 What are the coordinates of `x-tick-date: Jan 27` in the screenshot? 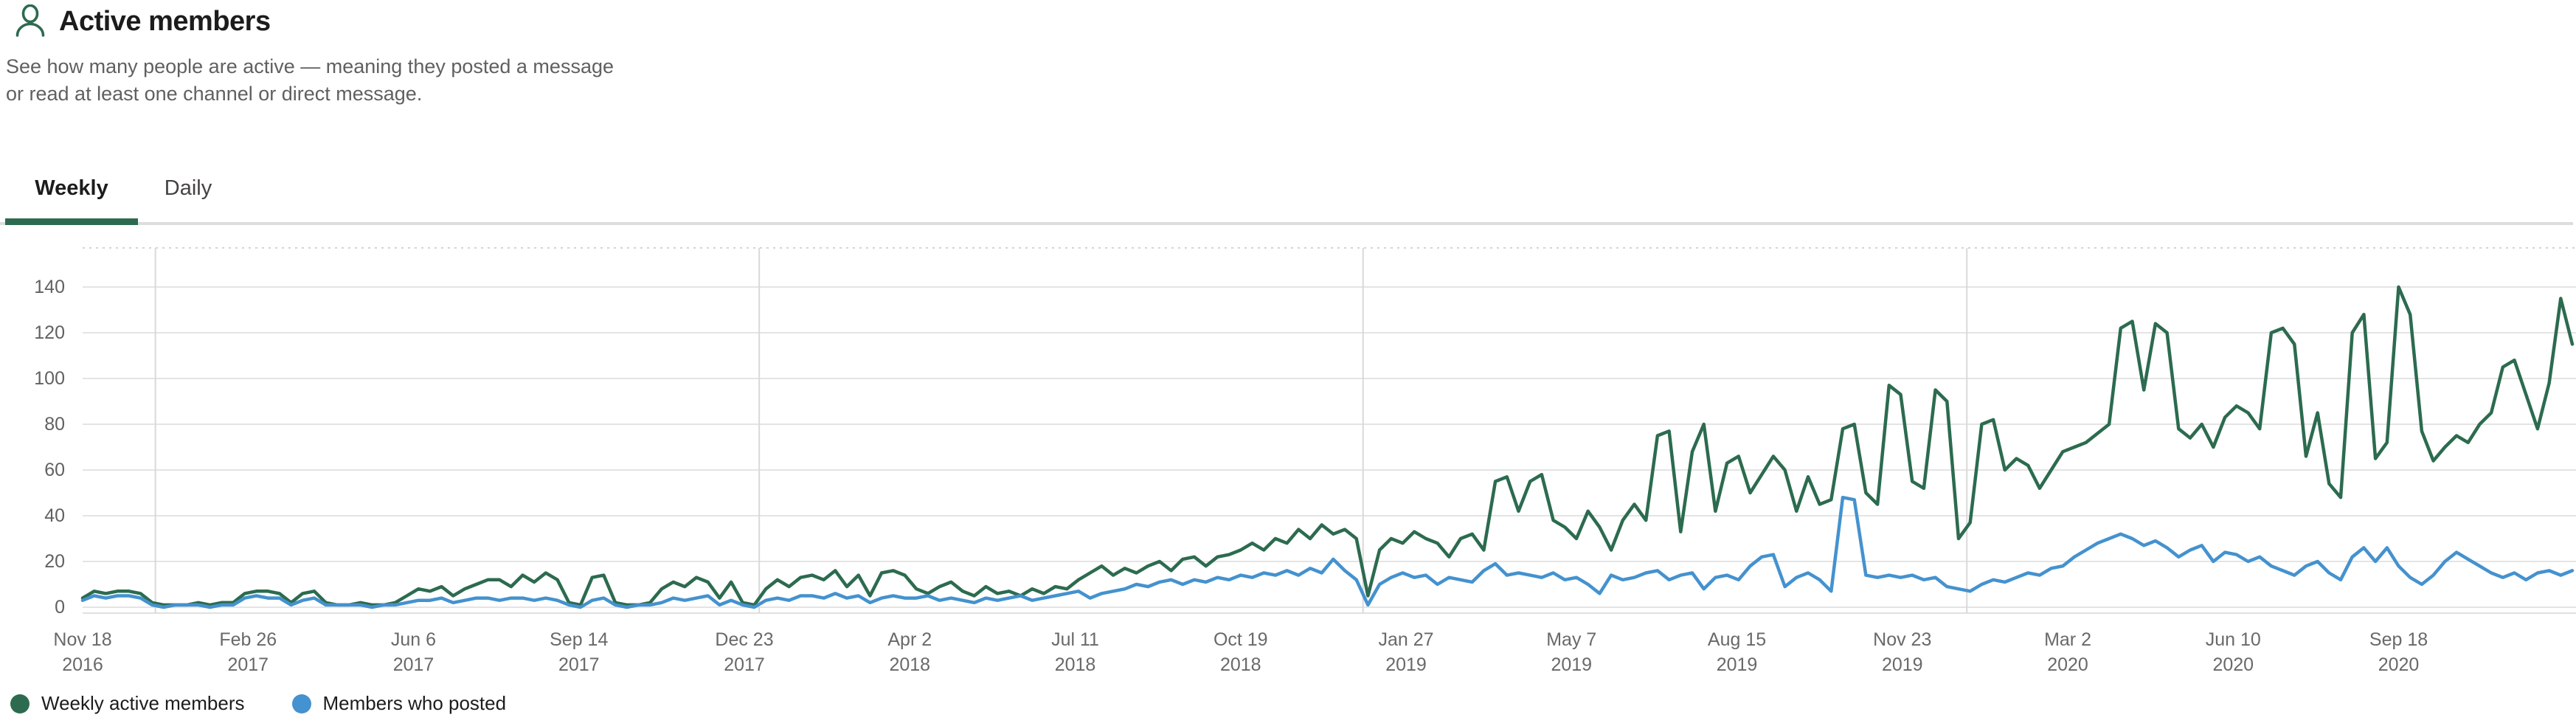 It's located at (1406, 639).